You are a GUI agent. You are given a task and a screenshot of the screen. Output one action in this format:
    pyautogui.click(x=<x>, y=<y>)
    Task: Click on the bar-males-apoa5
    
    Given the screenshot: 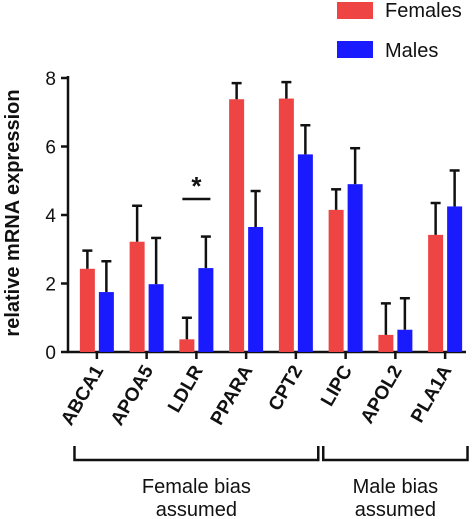 What is the action you would take?
    pyautogui.click(x=156, y=318)
    